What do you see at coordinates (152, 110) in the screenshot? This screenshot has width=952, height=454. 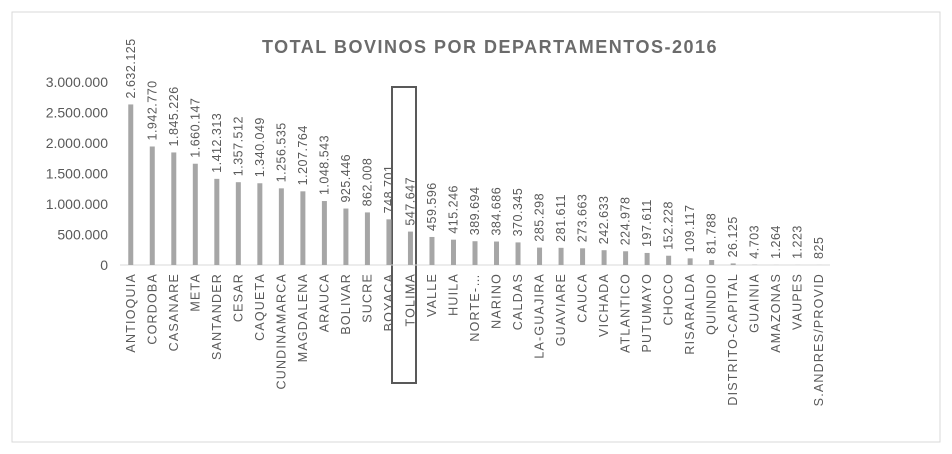 I see `value-label: 1.942.770` at bounding box center [152, 110].